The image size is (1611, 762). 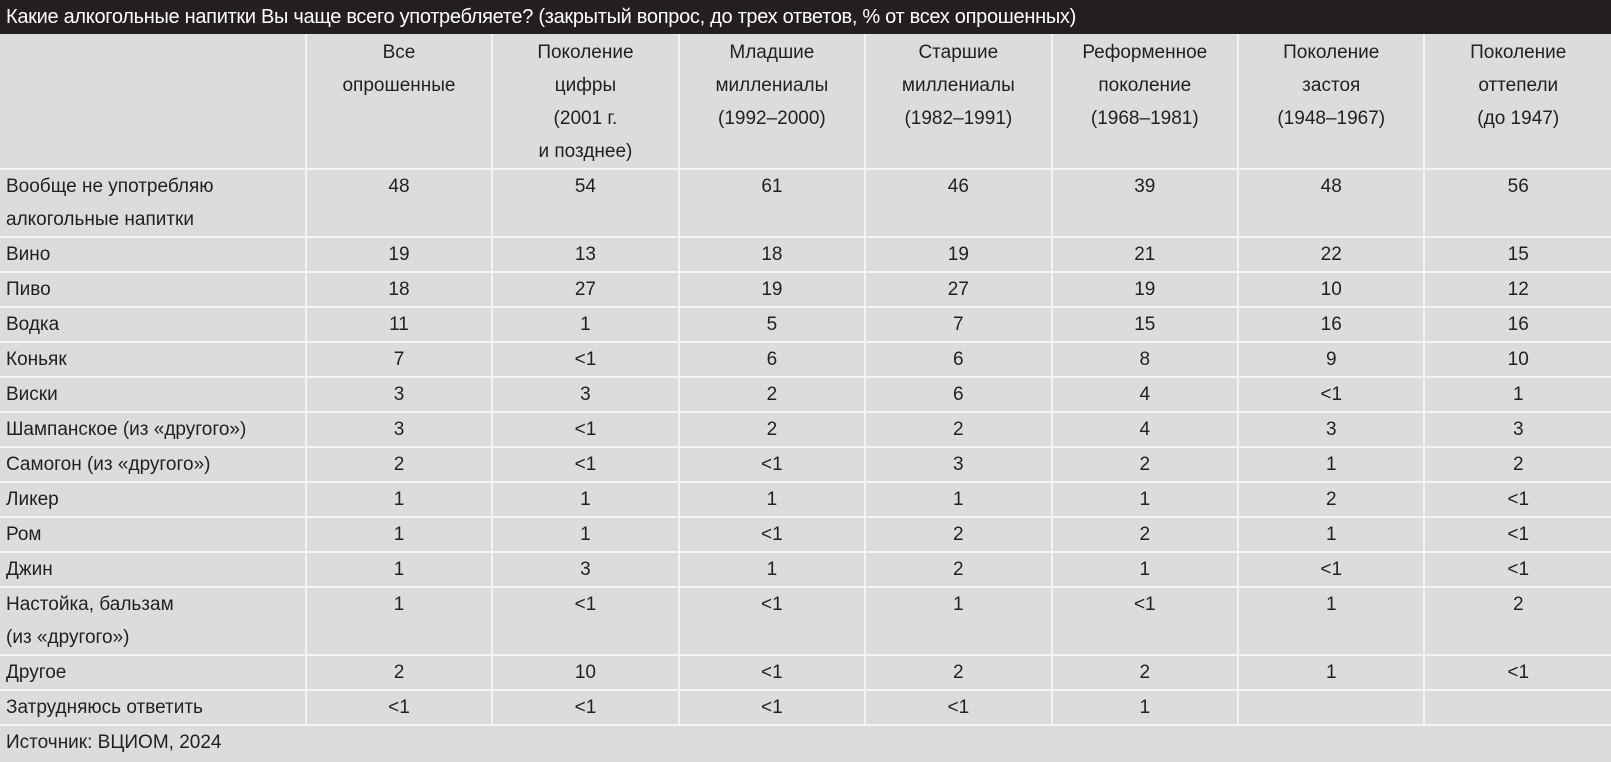 What do you see at coordinates (114, 742) in the screenshot?
I see `source-note: Источник: ВЦИОМ, 2024` at bounding box center [114, 742].